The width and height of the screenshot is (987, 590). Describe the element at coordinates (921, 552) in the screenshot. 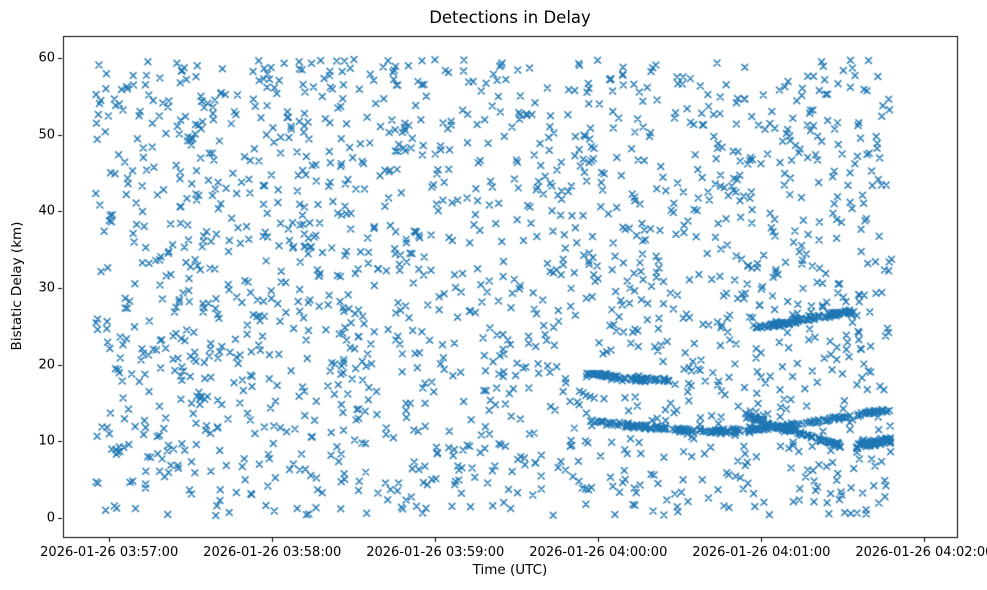

I see `x-tick-label: 2026-01-26 04:02:00` at that location.